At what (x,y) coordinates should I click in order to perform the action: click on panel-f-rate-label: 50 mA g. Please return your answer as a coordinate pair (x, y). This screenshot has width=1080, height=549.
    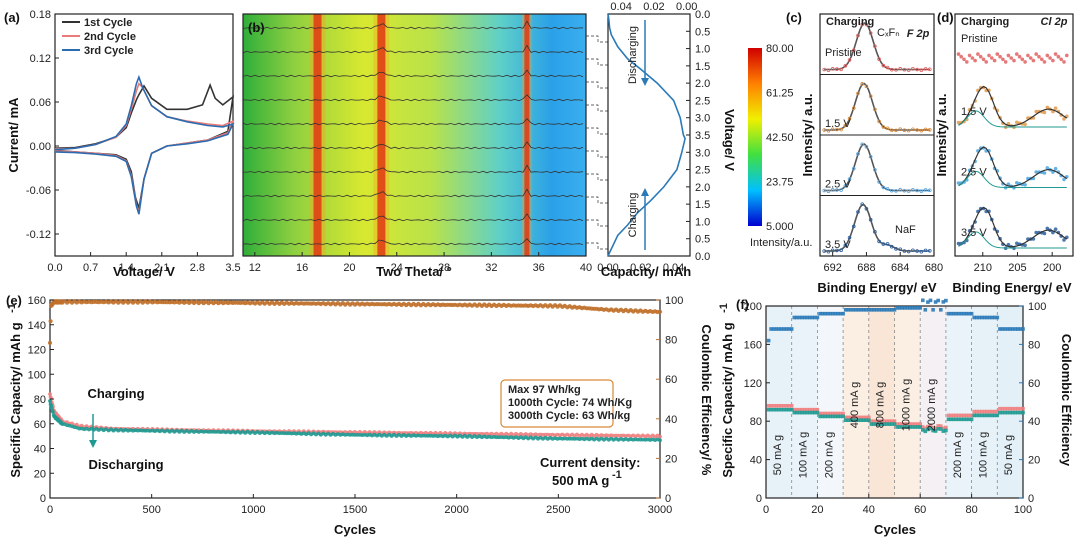
    Looking at the image, I should click on (1009, 455).